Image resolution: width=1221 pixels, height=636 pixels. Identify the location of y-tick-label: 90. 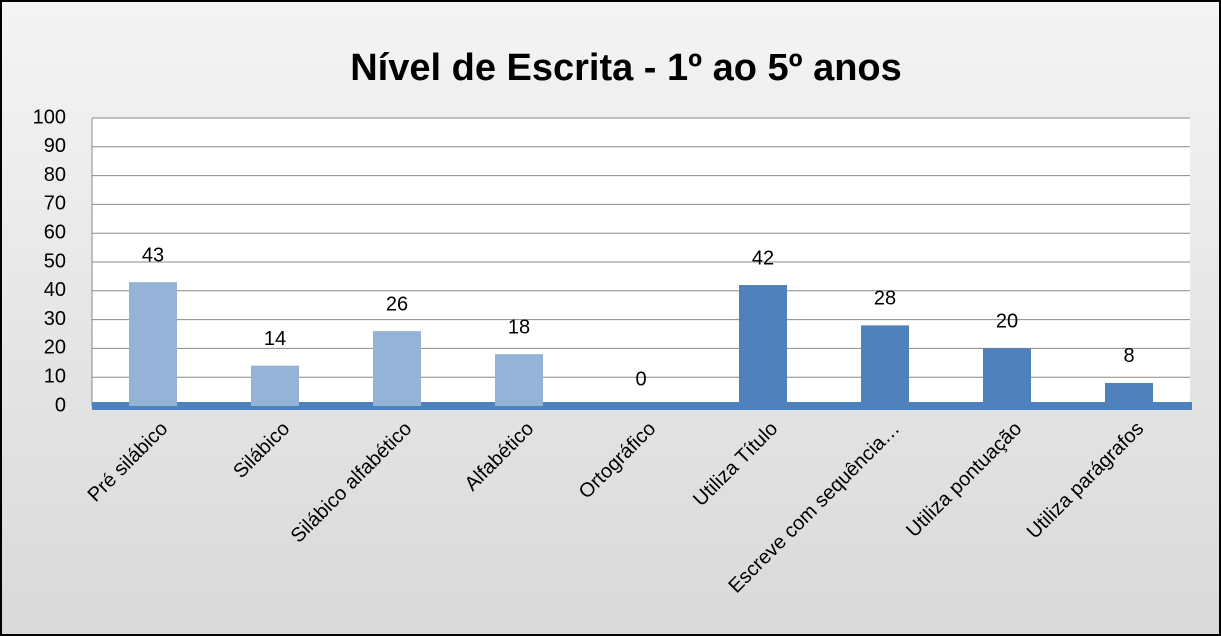
(55, 146).